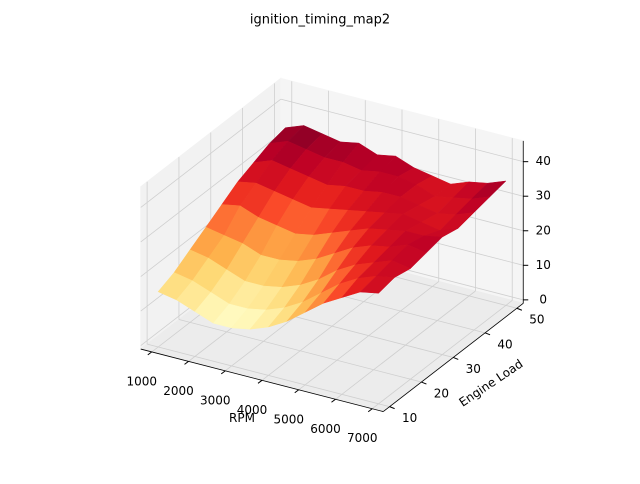 This screenshot has width=640, height=484. What do you see at coordinates (215, 400) in the screenshot?
I see `x-tick-label: 3000` at bounding box center [215, 400].